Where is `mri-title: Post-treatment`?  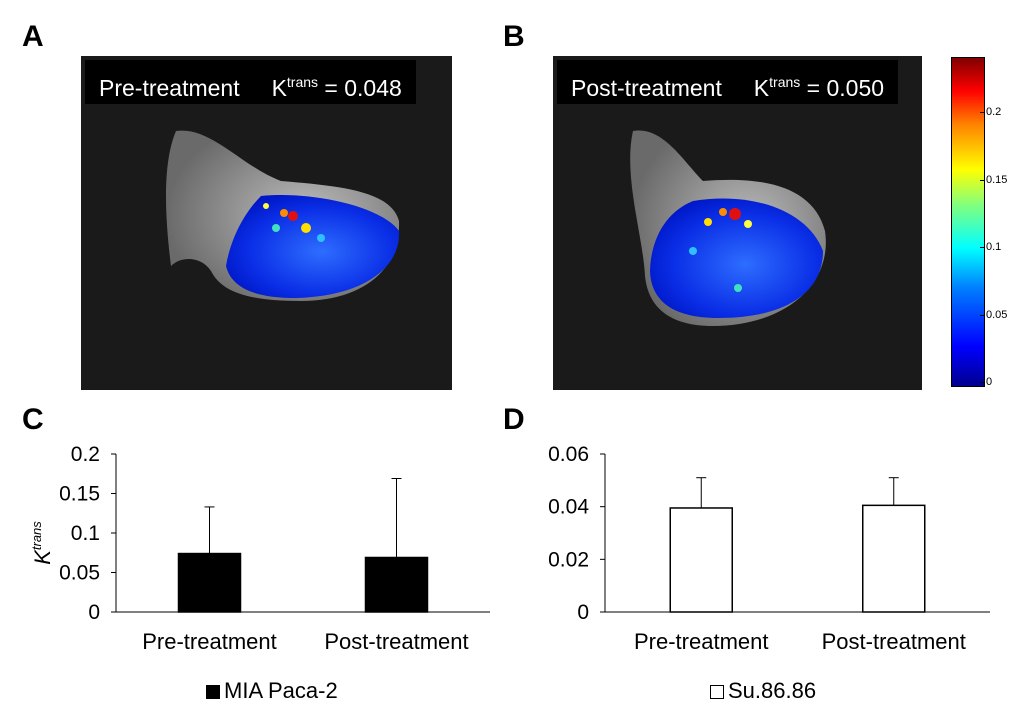
mri-title: Post-treatment is located at coordinates (646, 88).